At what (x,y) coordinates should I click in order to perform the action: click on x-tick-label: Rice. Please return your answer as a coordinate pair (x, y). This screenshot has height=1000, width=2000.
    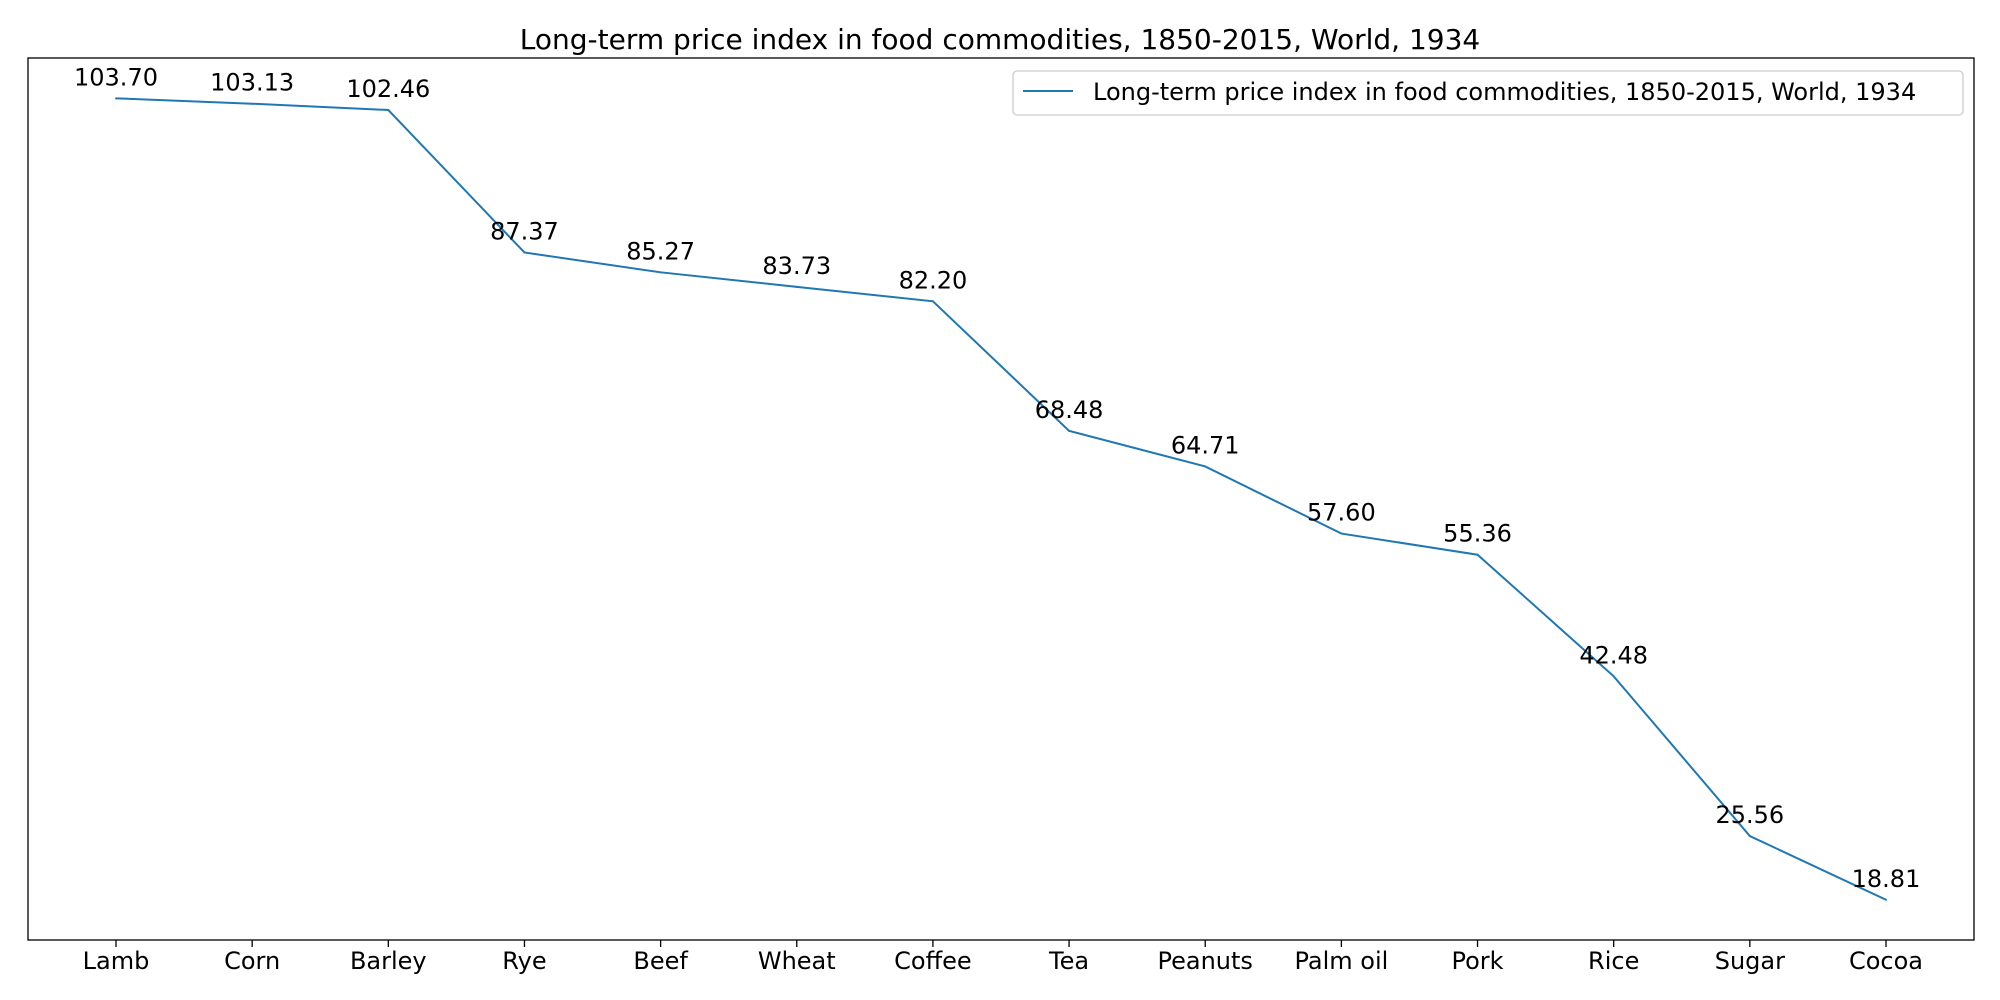
    Looking at the image, I should click on (1613, 961).